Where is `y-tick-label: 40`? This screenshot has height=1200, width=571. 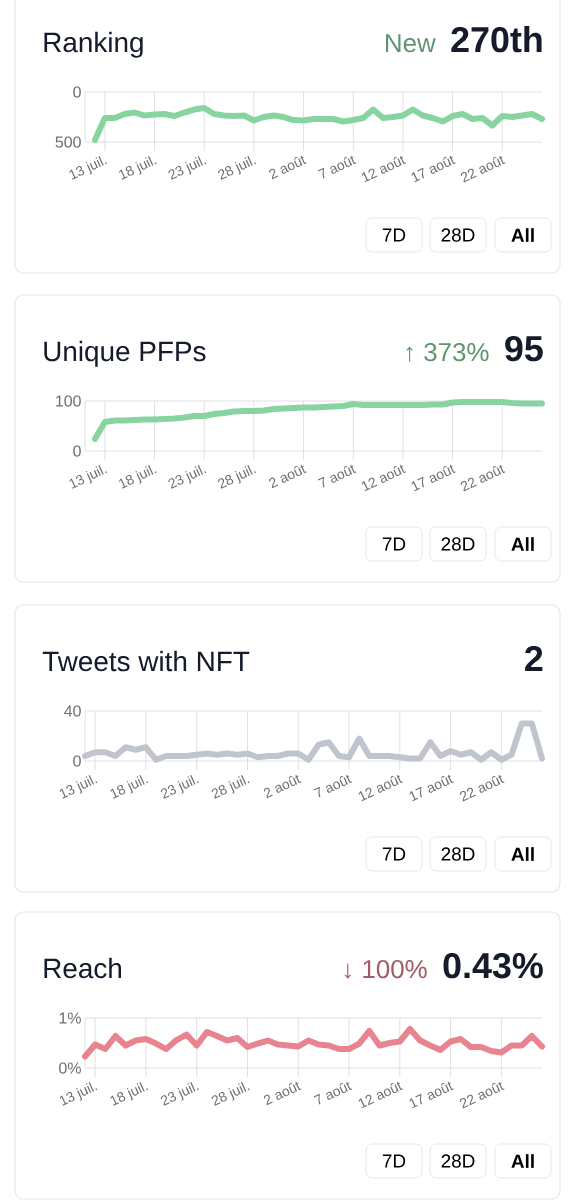
y-tick-label: 40 is located at coordinates (72, 711).